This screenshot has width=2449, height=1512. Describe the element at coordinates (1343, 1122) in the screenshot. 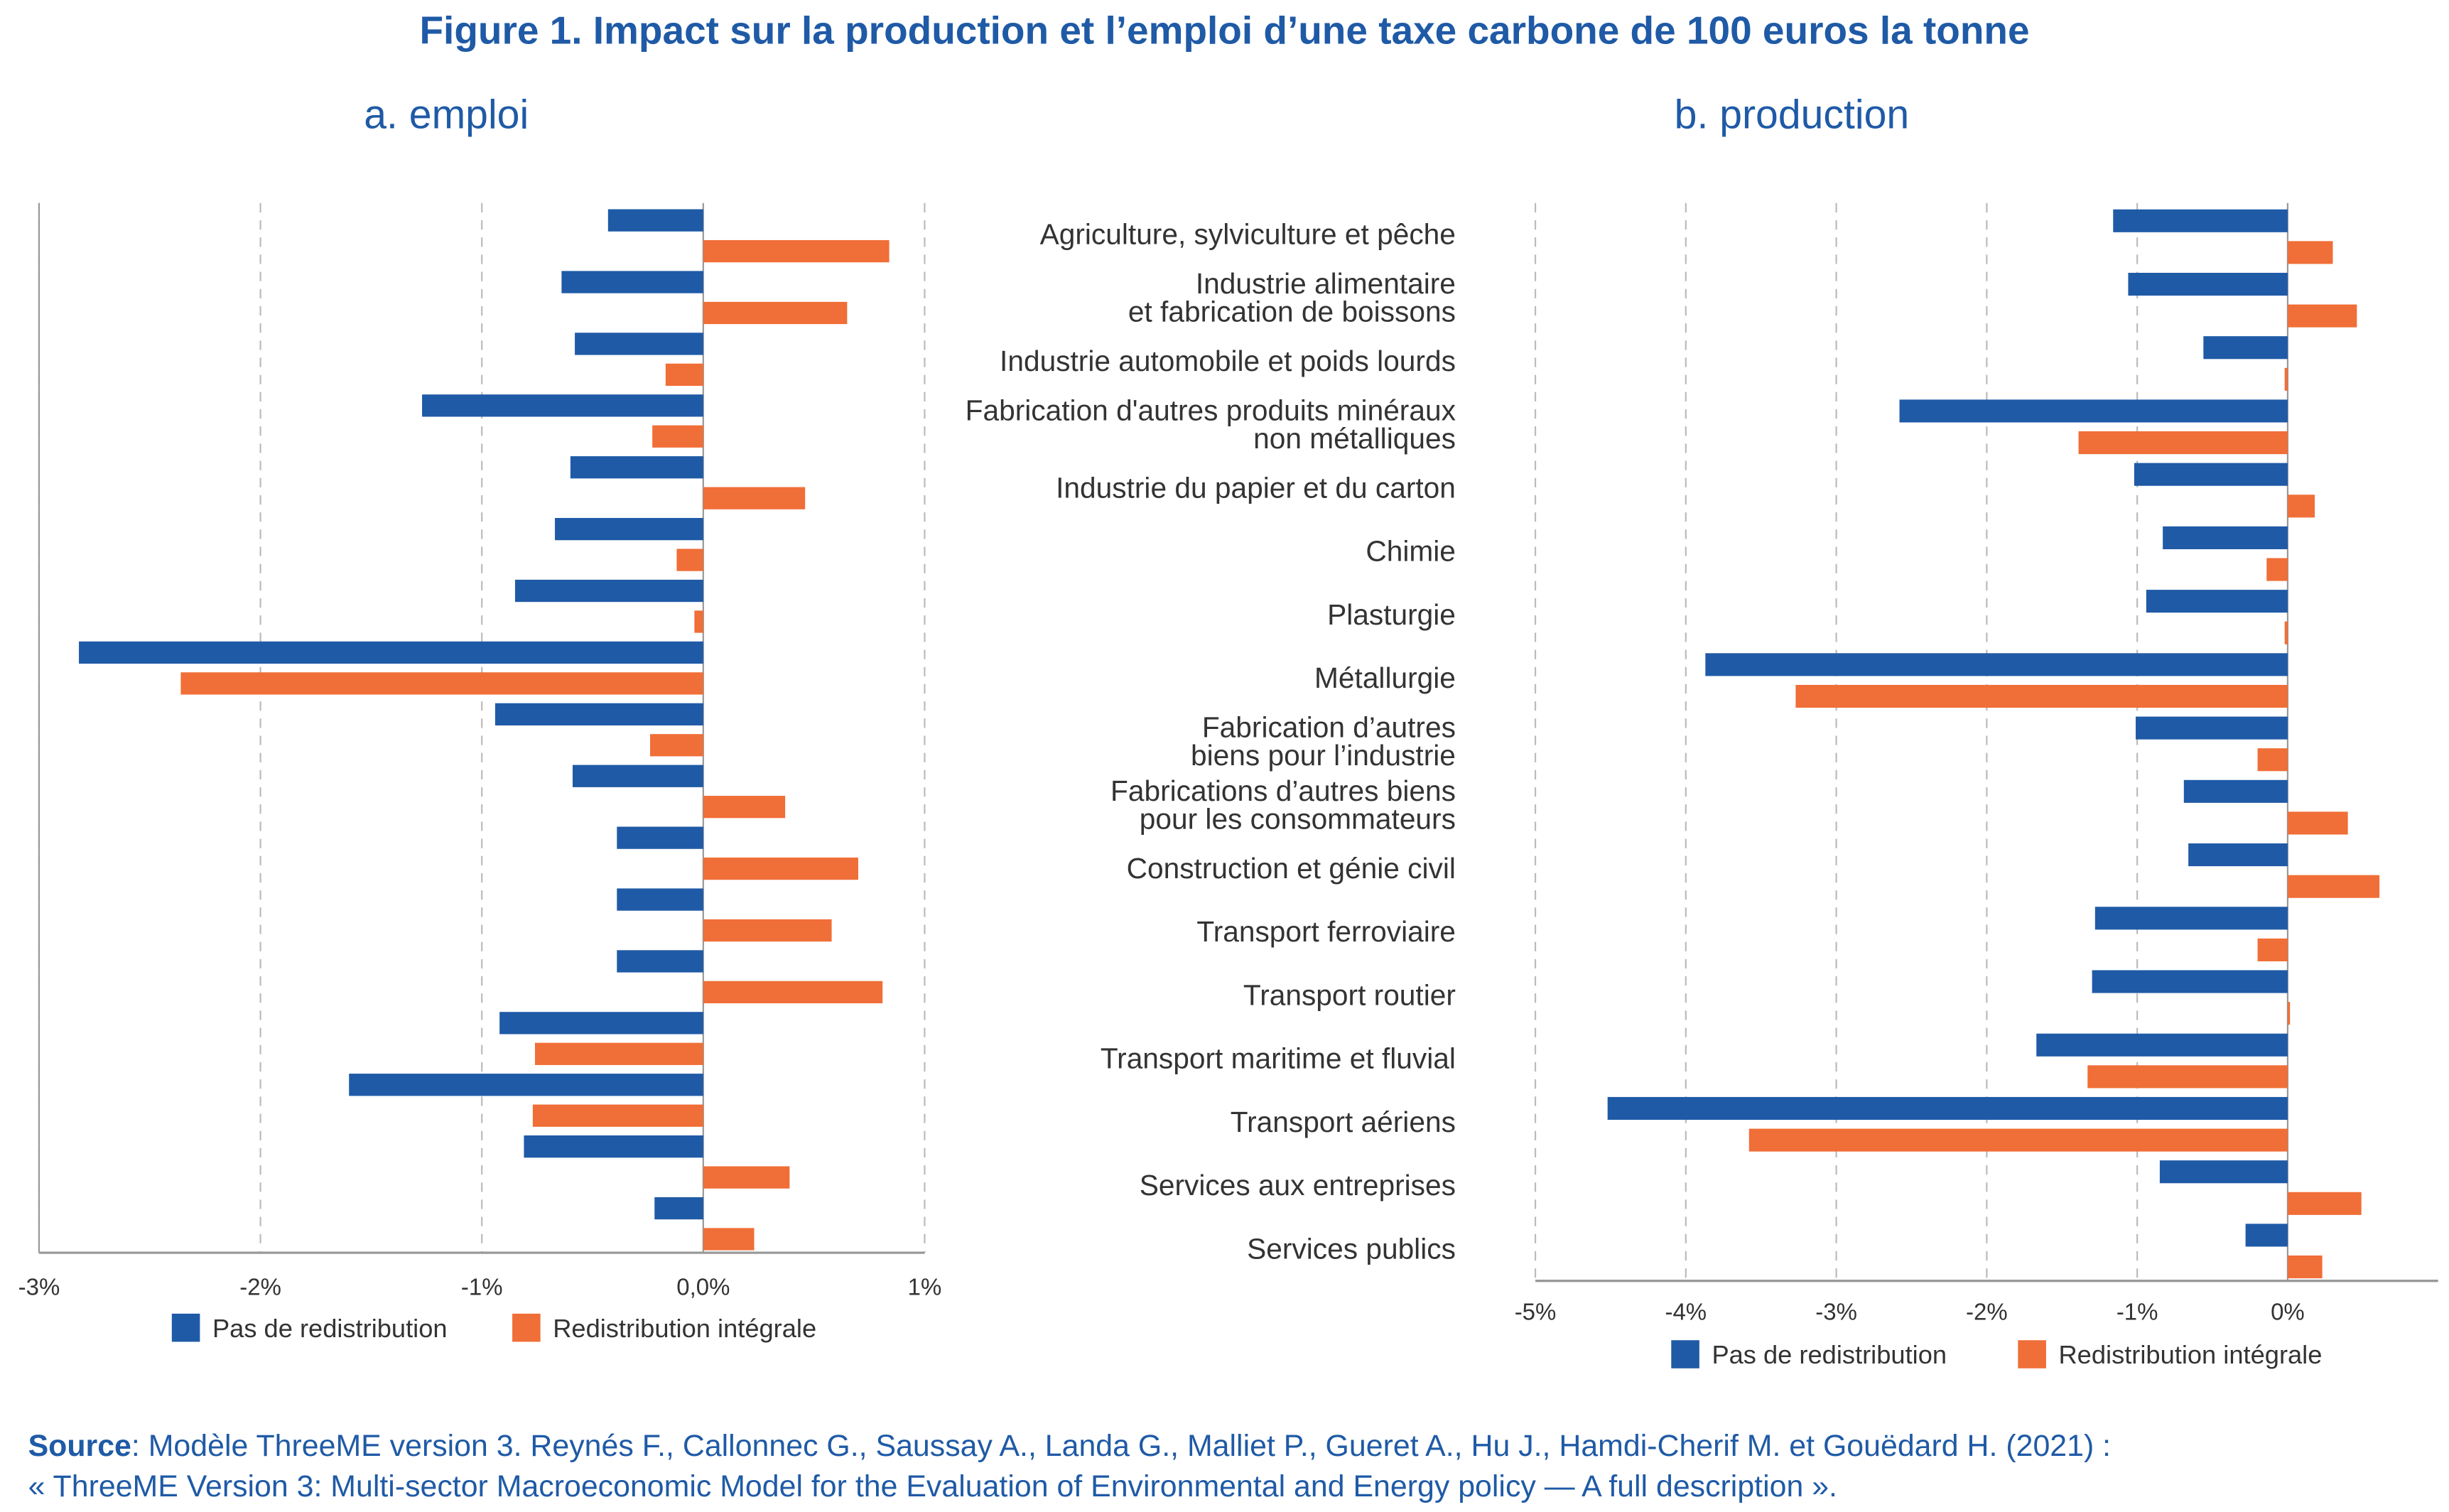

I see `category-label: Transport aériens` at that location.